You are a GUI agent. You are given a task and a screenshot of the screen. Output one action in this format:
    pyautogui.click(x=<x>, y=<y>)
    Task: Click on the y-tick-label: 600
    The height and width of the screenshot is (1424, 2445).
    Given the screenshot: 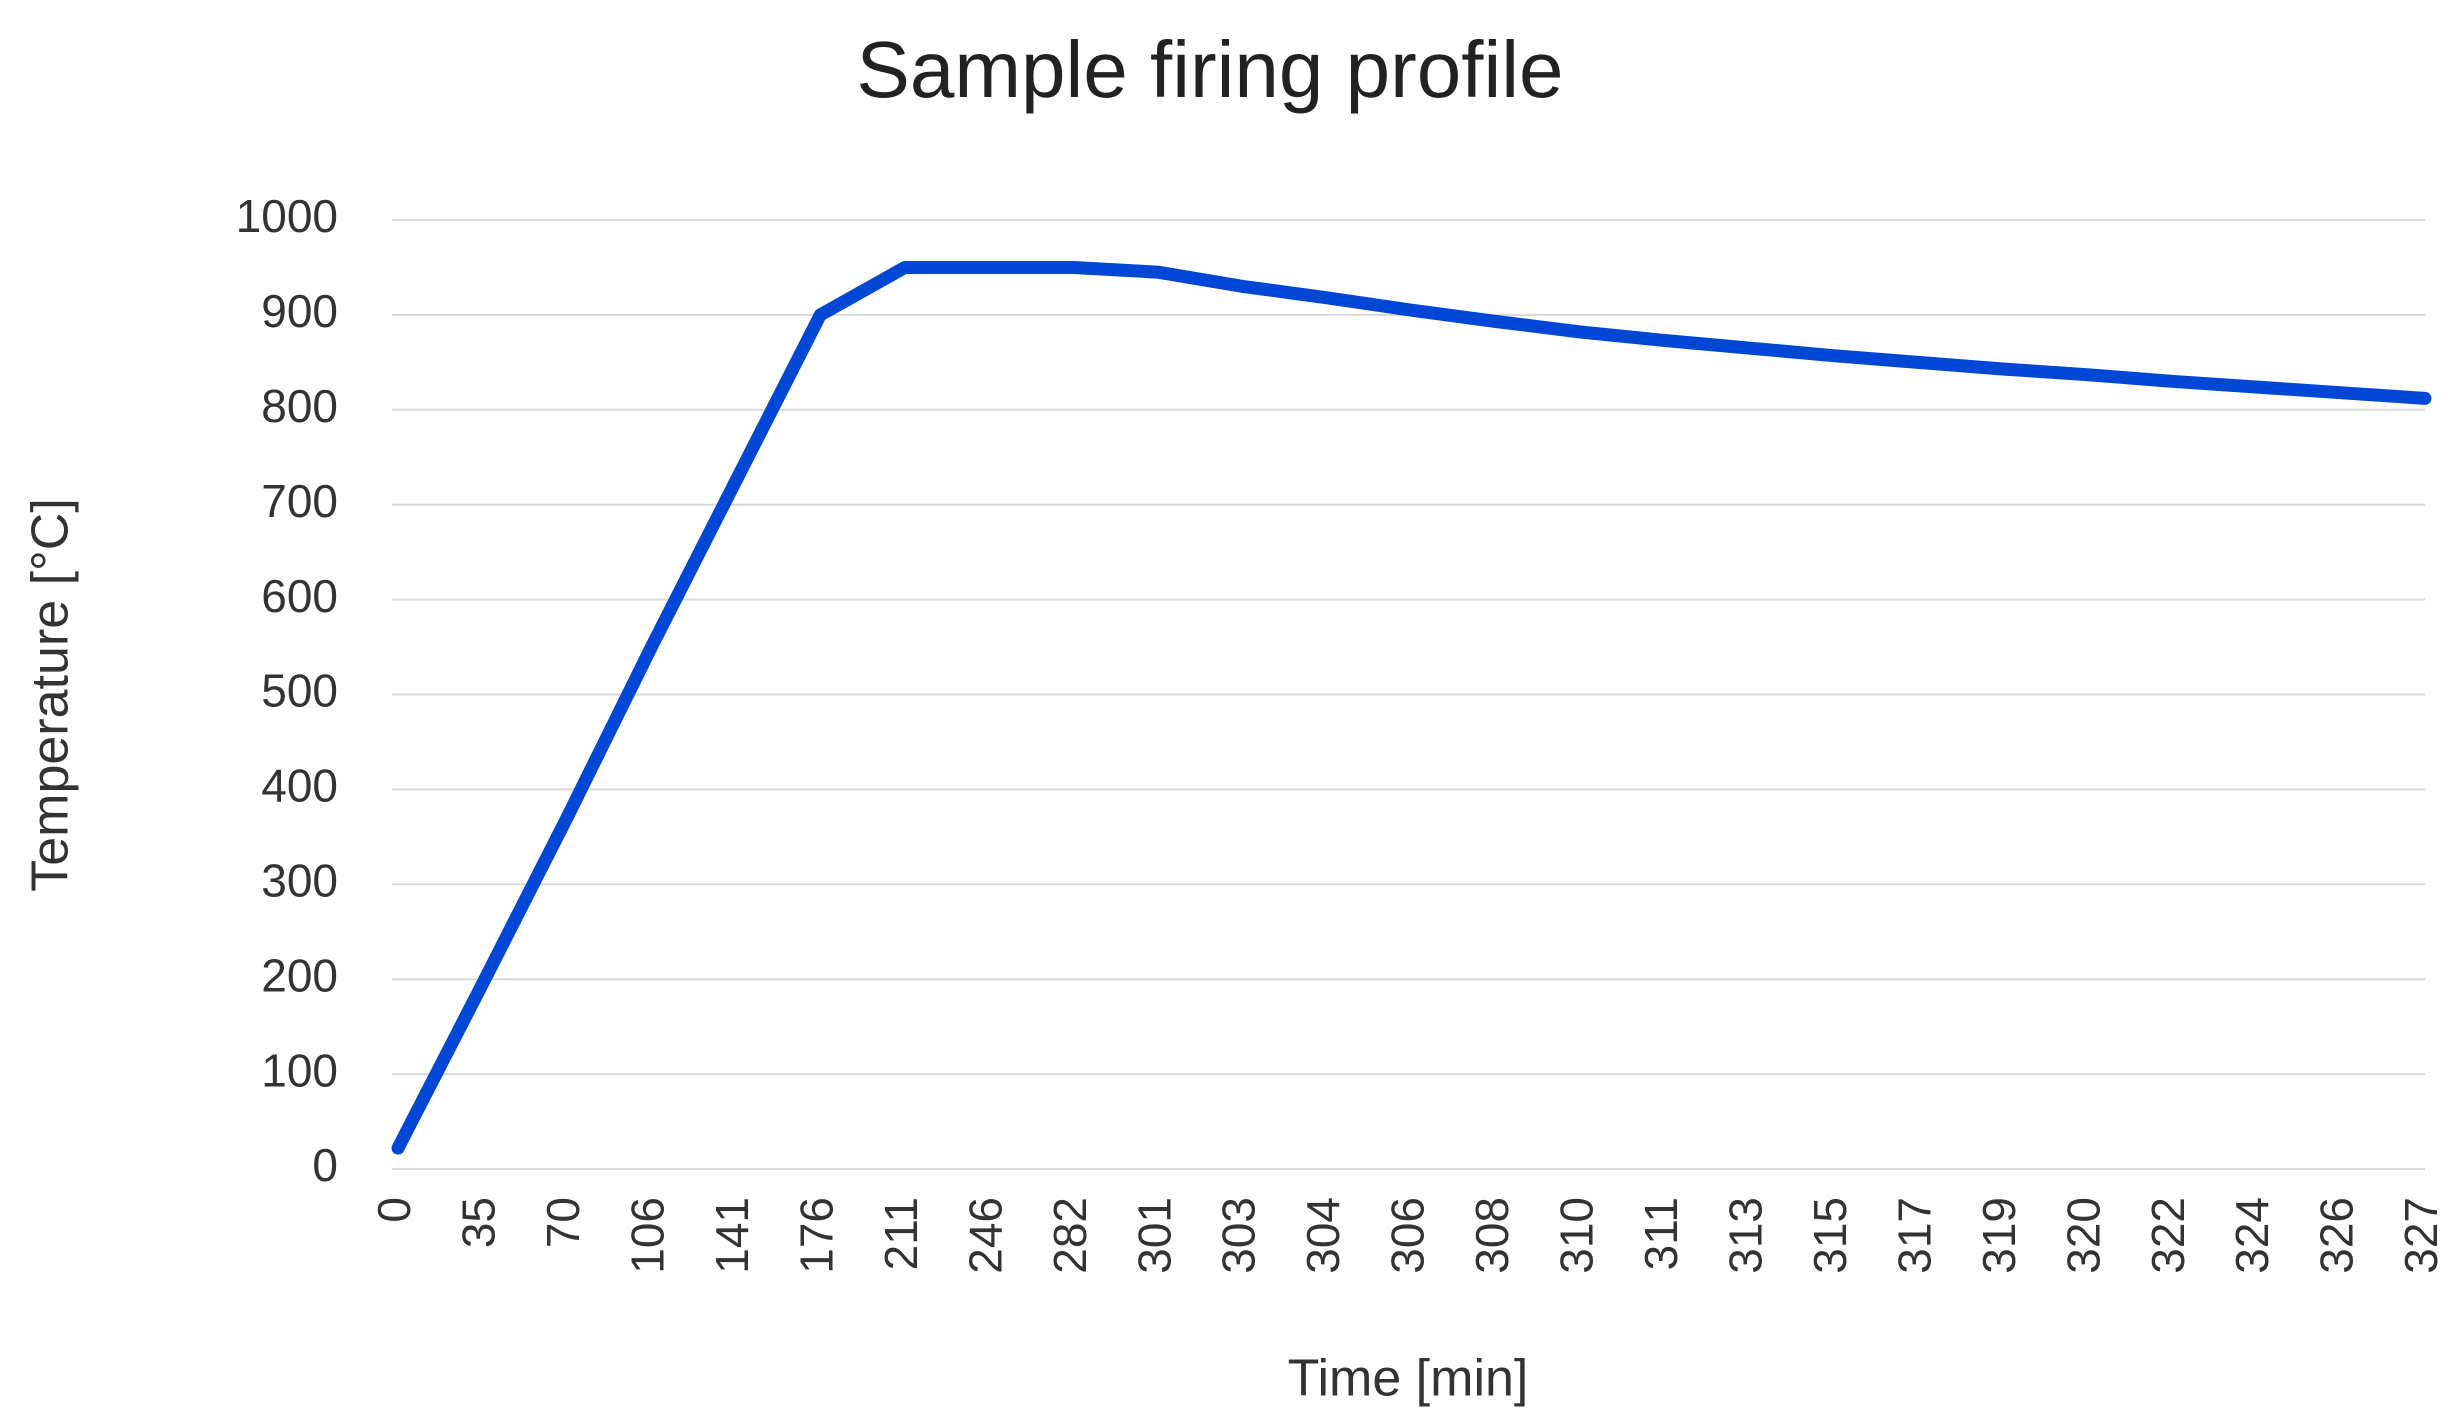 What is the action you would take?
    pyautogui.click(x=299, y=596)
    